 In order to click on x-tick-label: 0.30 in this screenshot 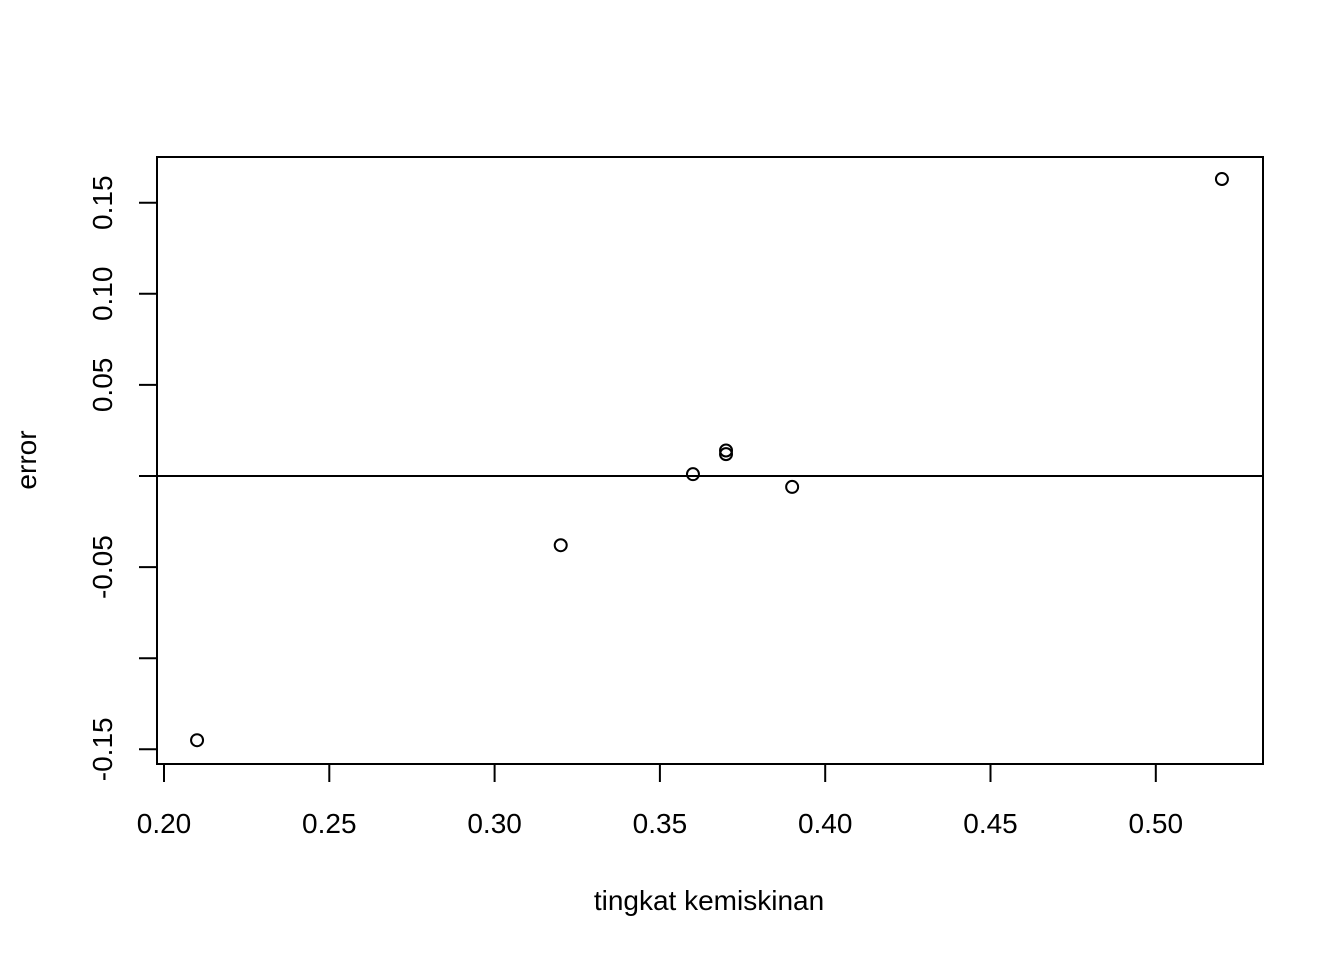, I will do `click(494, 823)`.